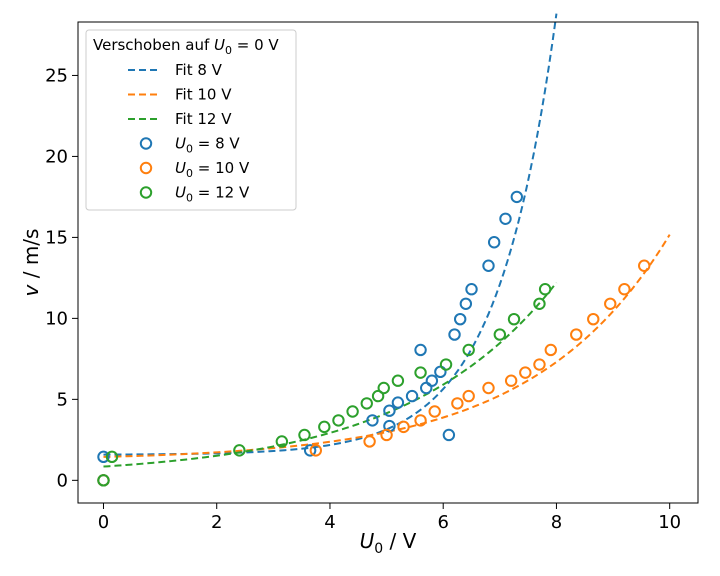 This screenshot has height=576, width=720. What do you see at coordinates (329, 522) in the screenshot?
I see `x-tick-label: 4` at bounding box center [329, 522].